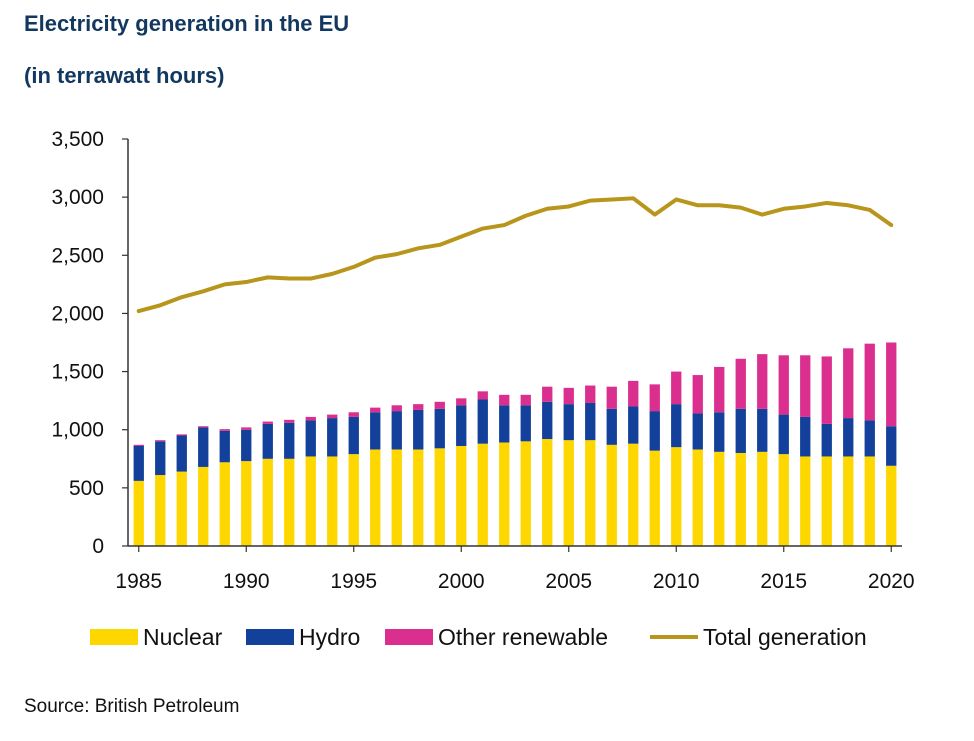  Describe the element at coordinates (375, 431) in the screenshot. I see `hydro-bar-1996` at that location.